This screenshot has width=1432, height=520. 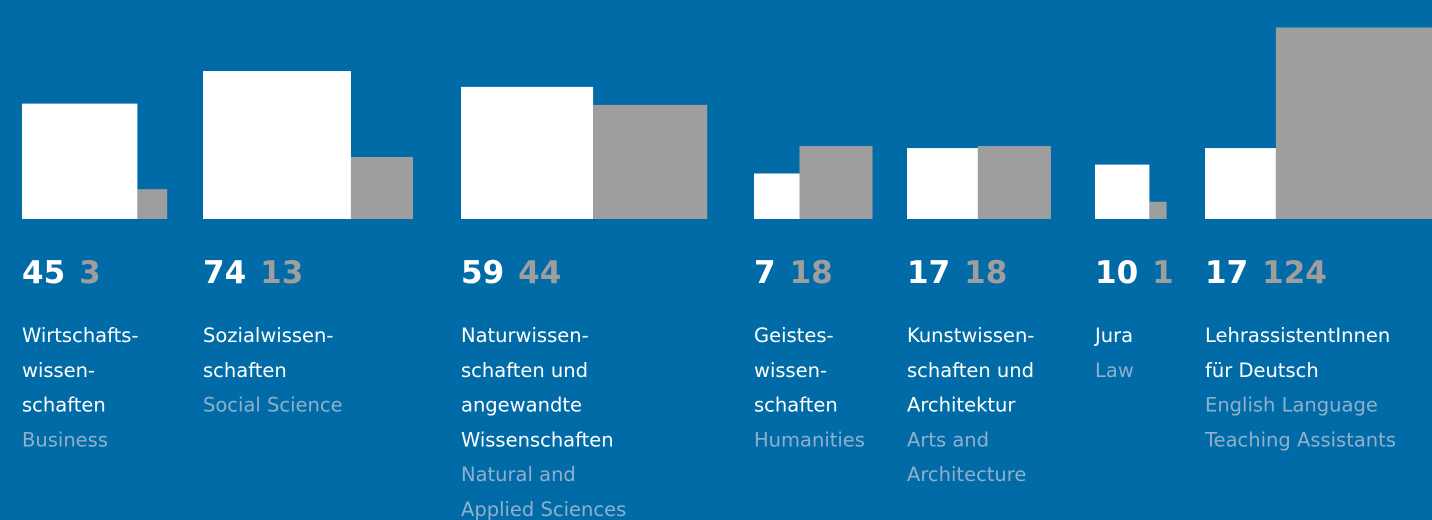 I want to click on value-label: 1, so click(x=1163, y=273).